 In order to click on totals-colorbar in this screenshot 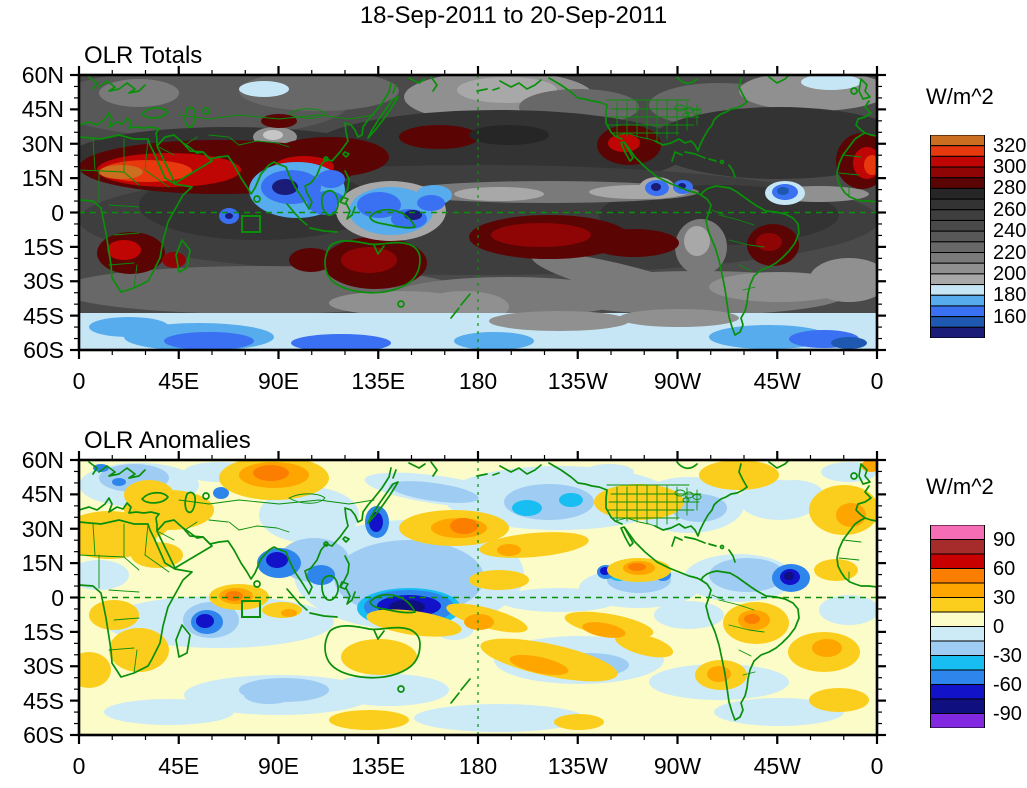, I will do `click(957, 236)`.